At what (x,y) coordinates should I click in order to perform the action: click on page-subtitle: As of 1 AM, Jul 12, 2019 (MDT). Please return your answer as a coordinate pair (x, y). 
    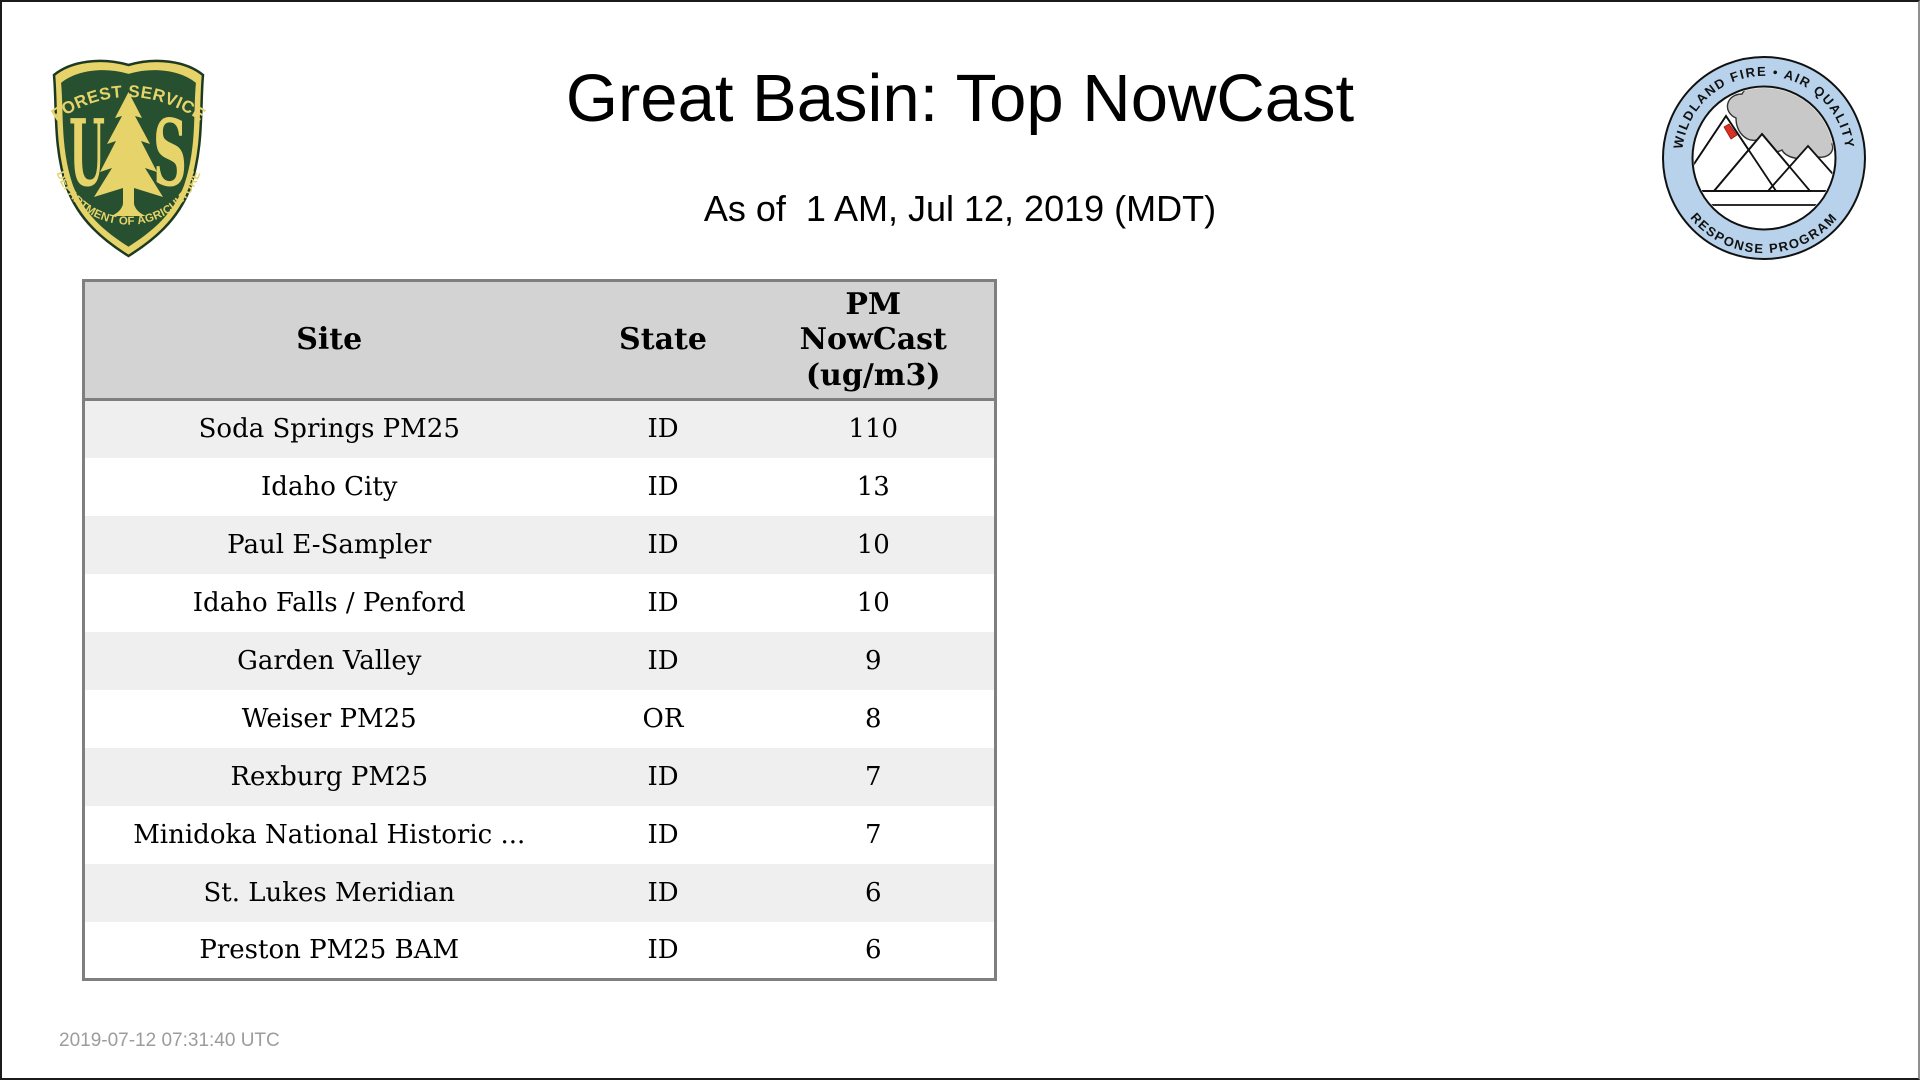
    Looking at the image, I should click on (960, 208).